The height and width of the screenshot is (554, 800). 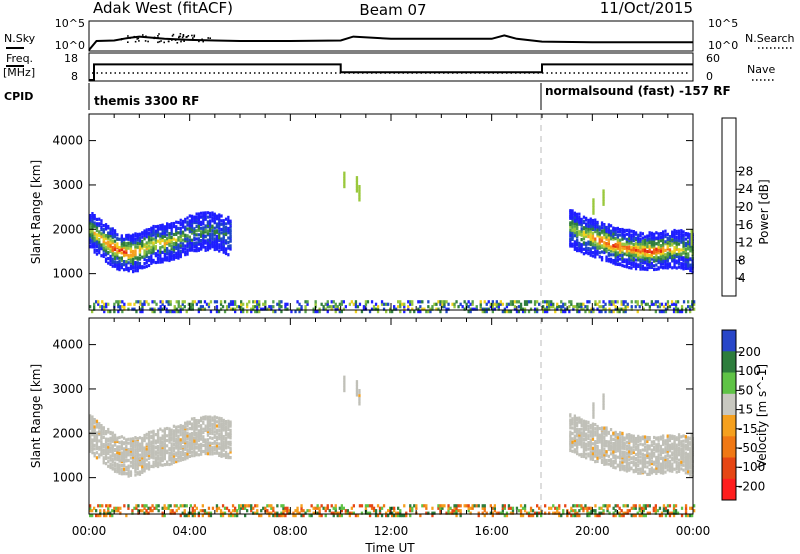 What do you see at coordinates (67, 185) in the screenshot?
I see `y-tick-label: 3000` at bounding box center [67, 185].